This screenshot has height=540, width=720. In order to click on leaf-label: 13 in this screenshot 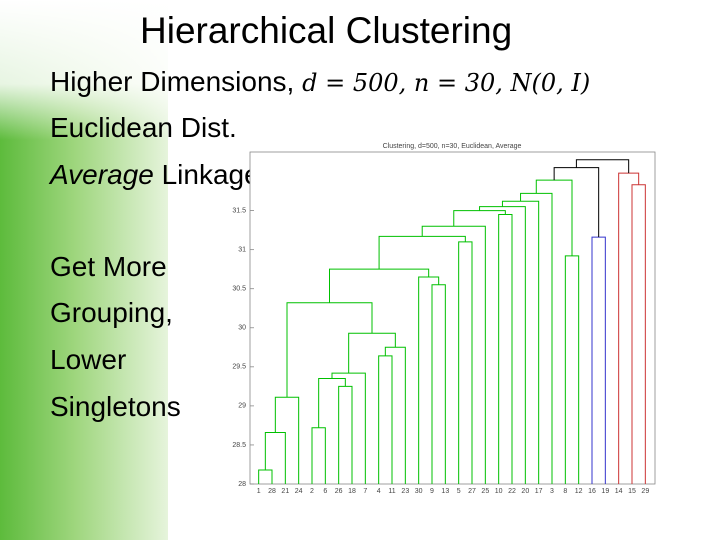, I will do `click(445, 491)`.